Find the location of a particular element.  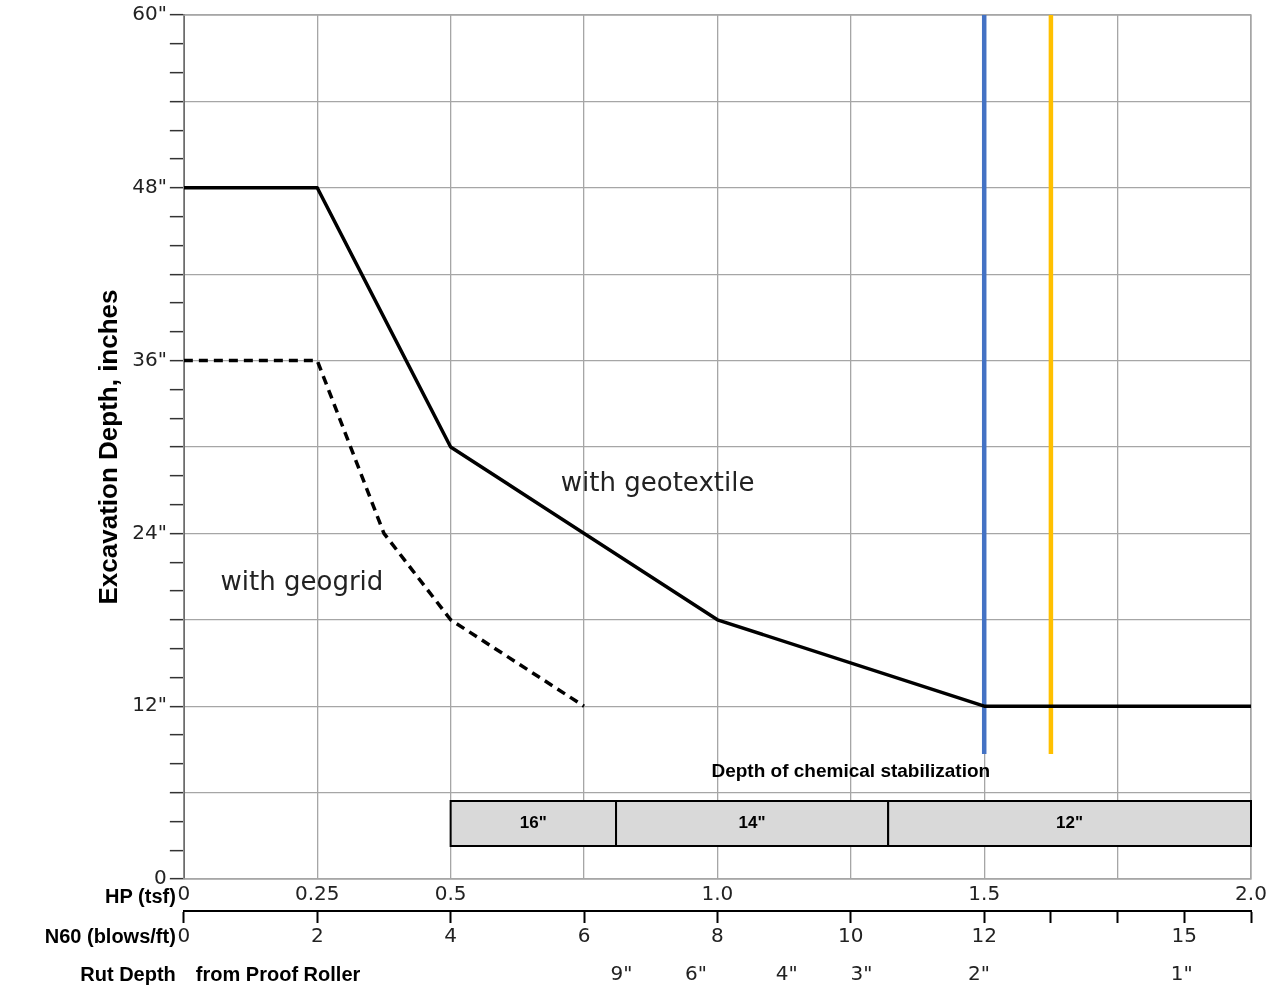

x-tick-label: 1.0 is located at coordinates (717, 893).